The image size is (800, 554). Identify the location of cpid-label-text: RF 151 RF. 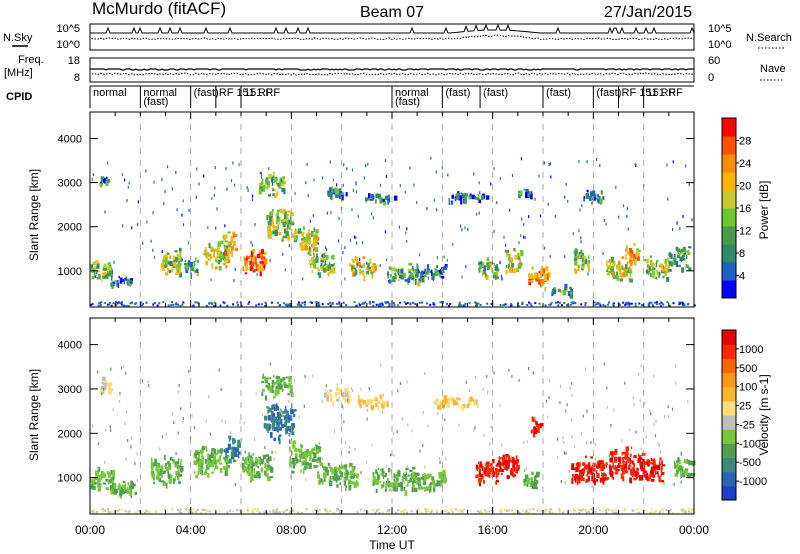
(246, 93).